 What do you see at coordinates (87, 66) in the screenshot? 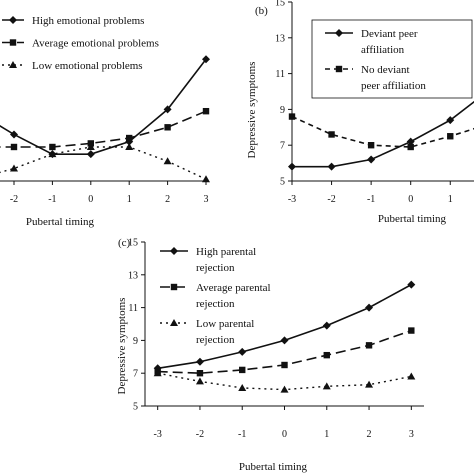
I see `legend-label: Low emotional problems` at bounding box center [87, 66].